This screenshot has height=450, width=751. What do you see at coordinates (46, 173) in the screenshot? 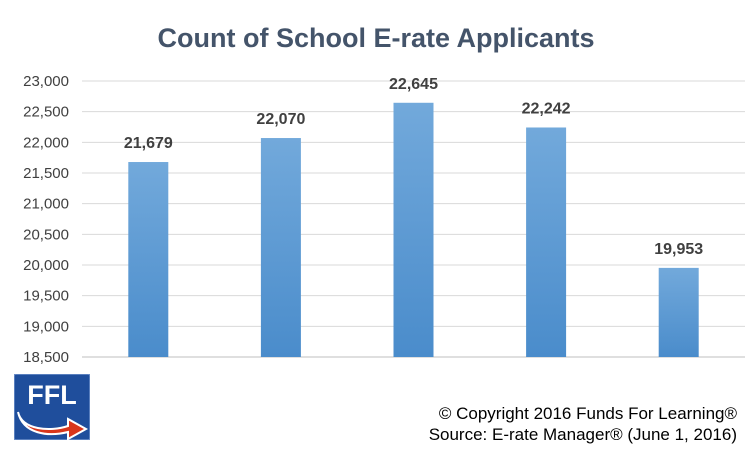
I see `y-tick-label: 21,500` at bounding box center [46, 173].